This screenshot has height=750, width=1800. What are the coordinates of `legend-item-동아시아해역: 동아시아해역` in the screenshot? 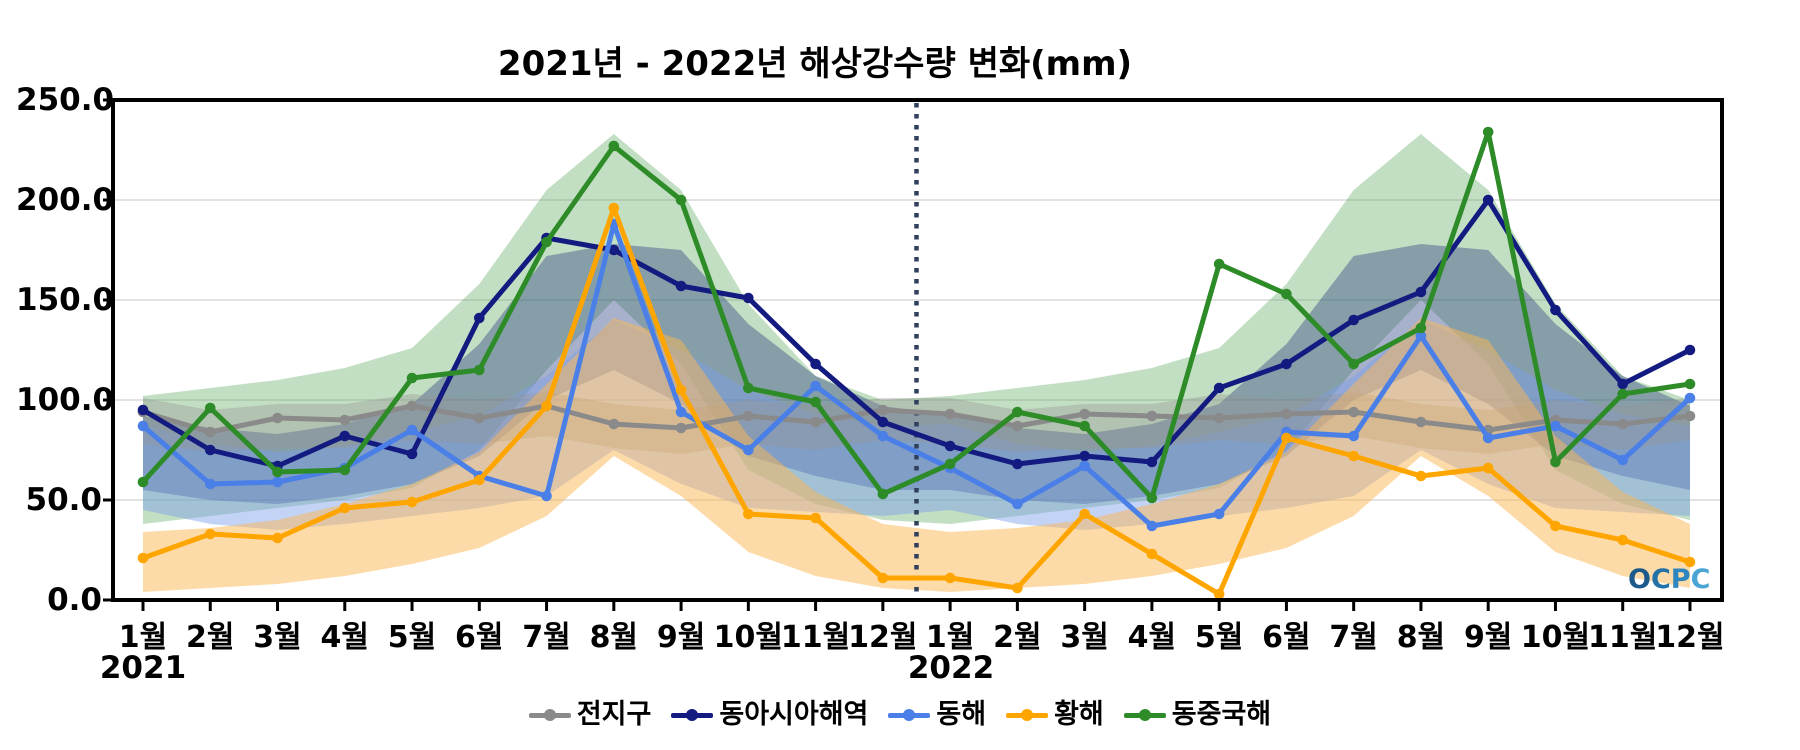 It's located at (769, 715).